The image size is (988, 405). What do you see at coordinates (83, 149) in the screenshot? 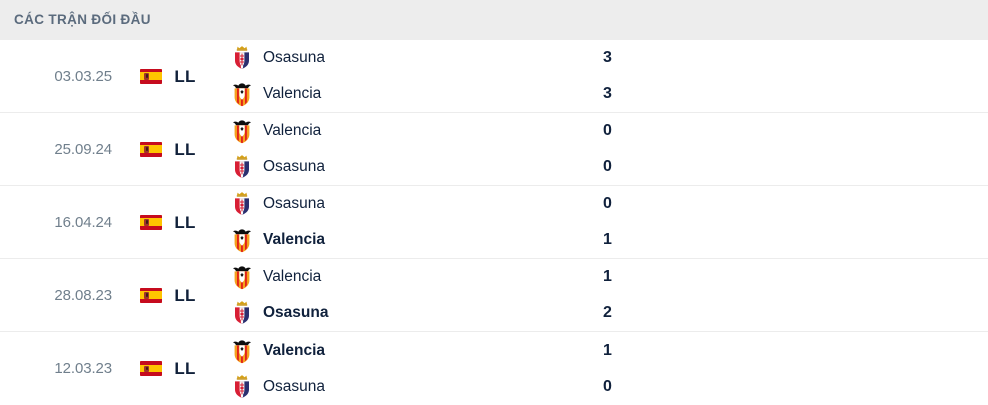
I see `match-date: 25.09.24` at bounding box center [83, 149].